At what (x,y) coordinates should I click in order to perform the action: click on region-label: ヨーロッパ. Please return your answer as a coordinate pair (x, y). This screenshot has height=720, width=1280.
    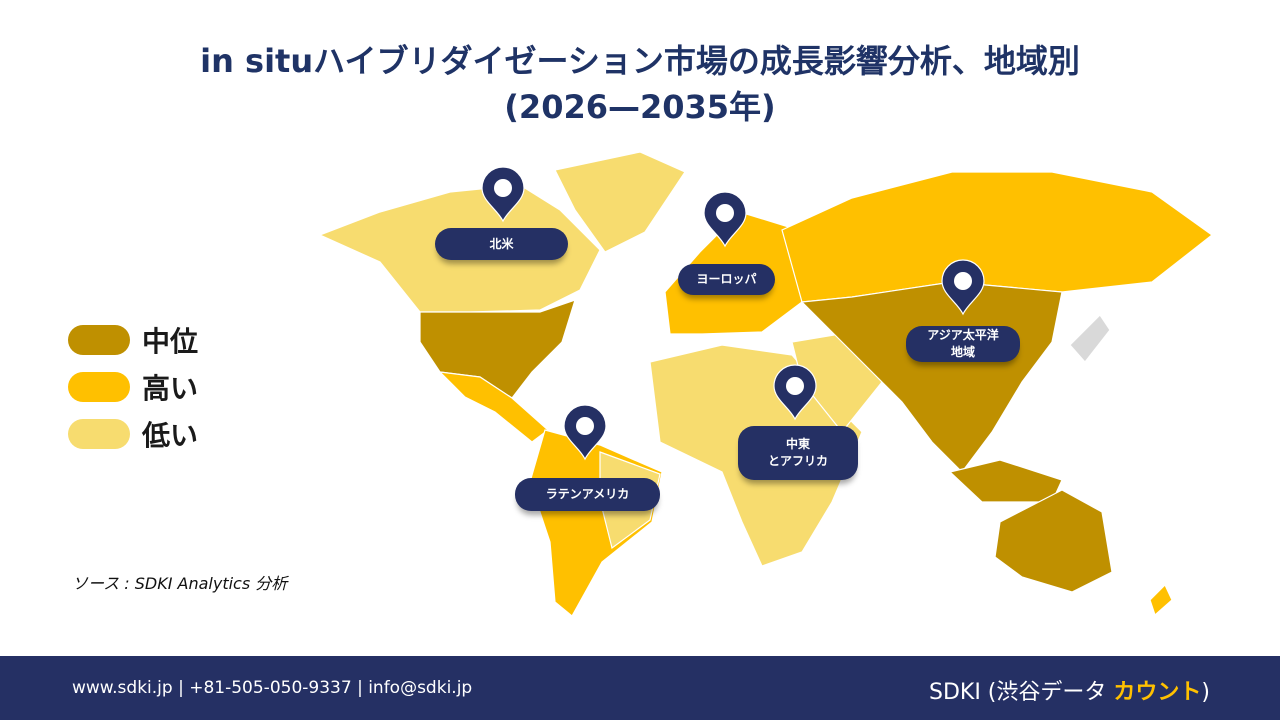
    Looking at the image, I should click on (726, 279).